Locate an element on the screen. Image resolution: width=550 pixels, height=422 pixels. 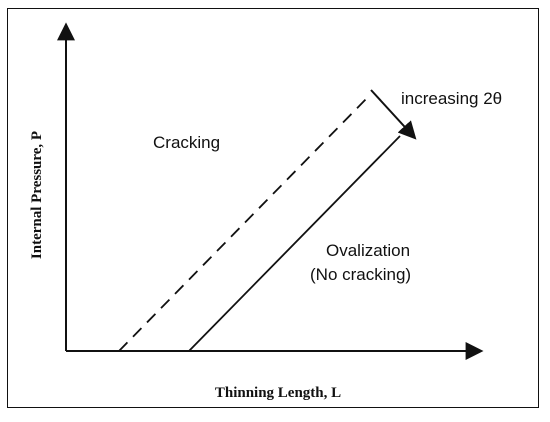
increasing-trend-arrow is located at coordinates (393, 114).